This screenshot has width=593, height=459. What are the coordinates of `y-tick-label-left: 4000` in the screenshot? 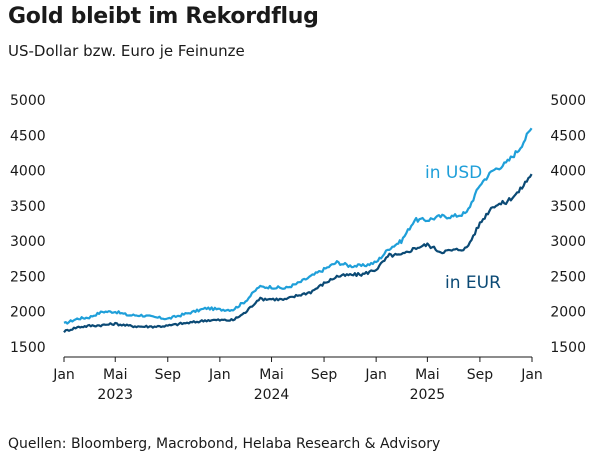 It's located at (28, 172).